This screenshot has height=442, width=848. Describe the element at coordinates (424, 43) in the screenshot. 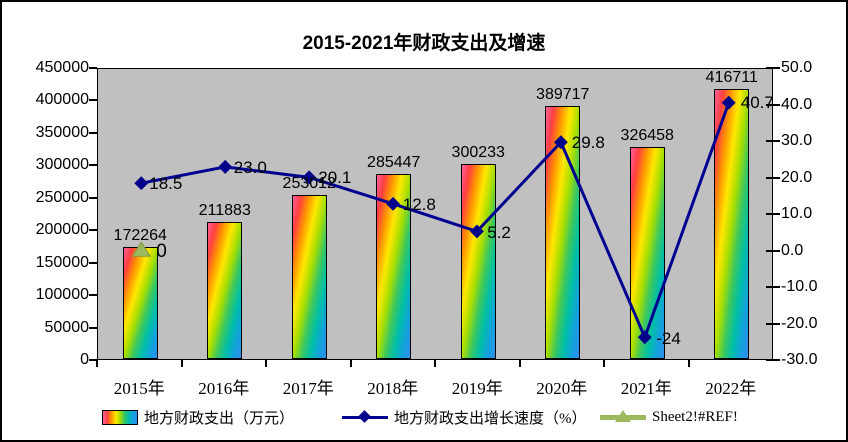

I see `chart-title: 2015-2021年财政支出及增速` at that location.